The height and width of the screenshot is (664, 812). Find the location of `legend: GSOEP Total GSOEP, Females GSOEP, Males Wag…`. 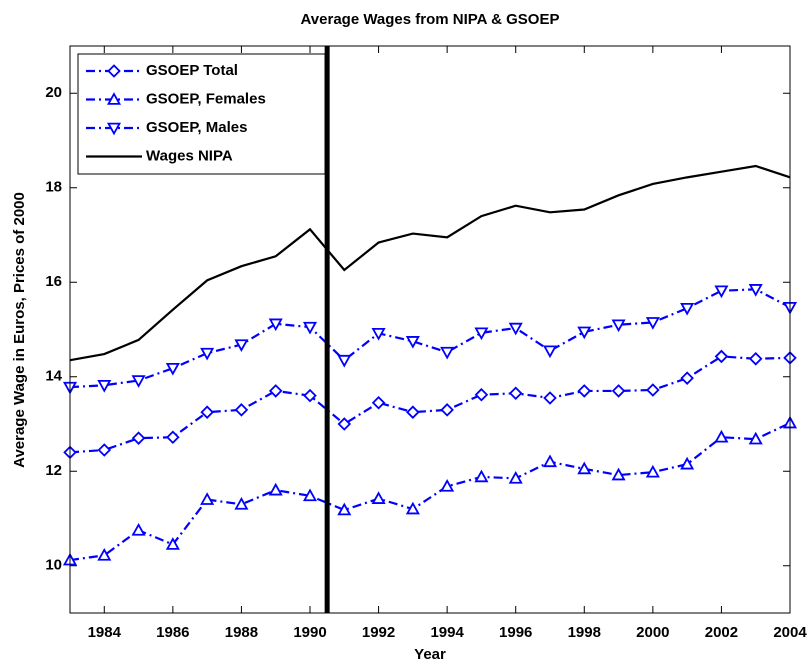

legend: GSOEP Total GSOEP, Females GSOEP, Males Wag… is located at coordinates (201, 114).